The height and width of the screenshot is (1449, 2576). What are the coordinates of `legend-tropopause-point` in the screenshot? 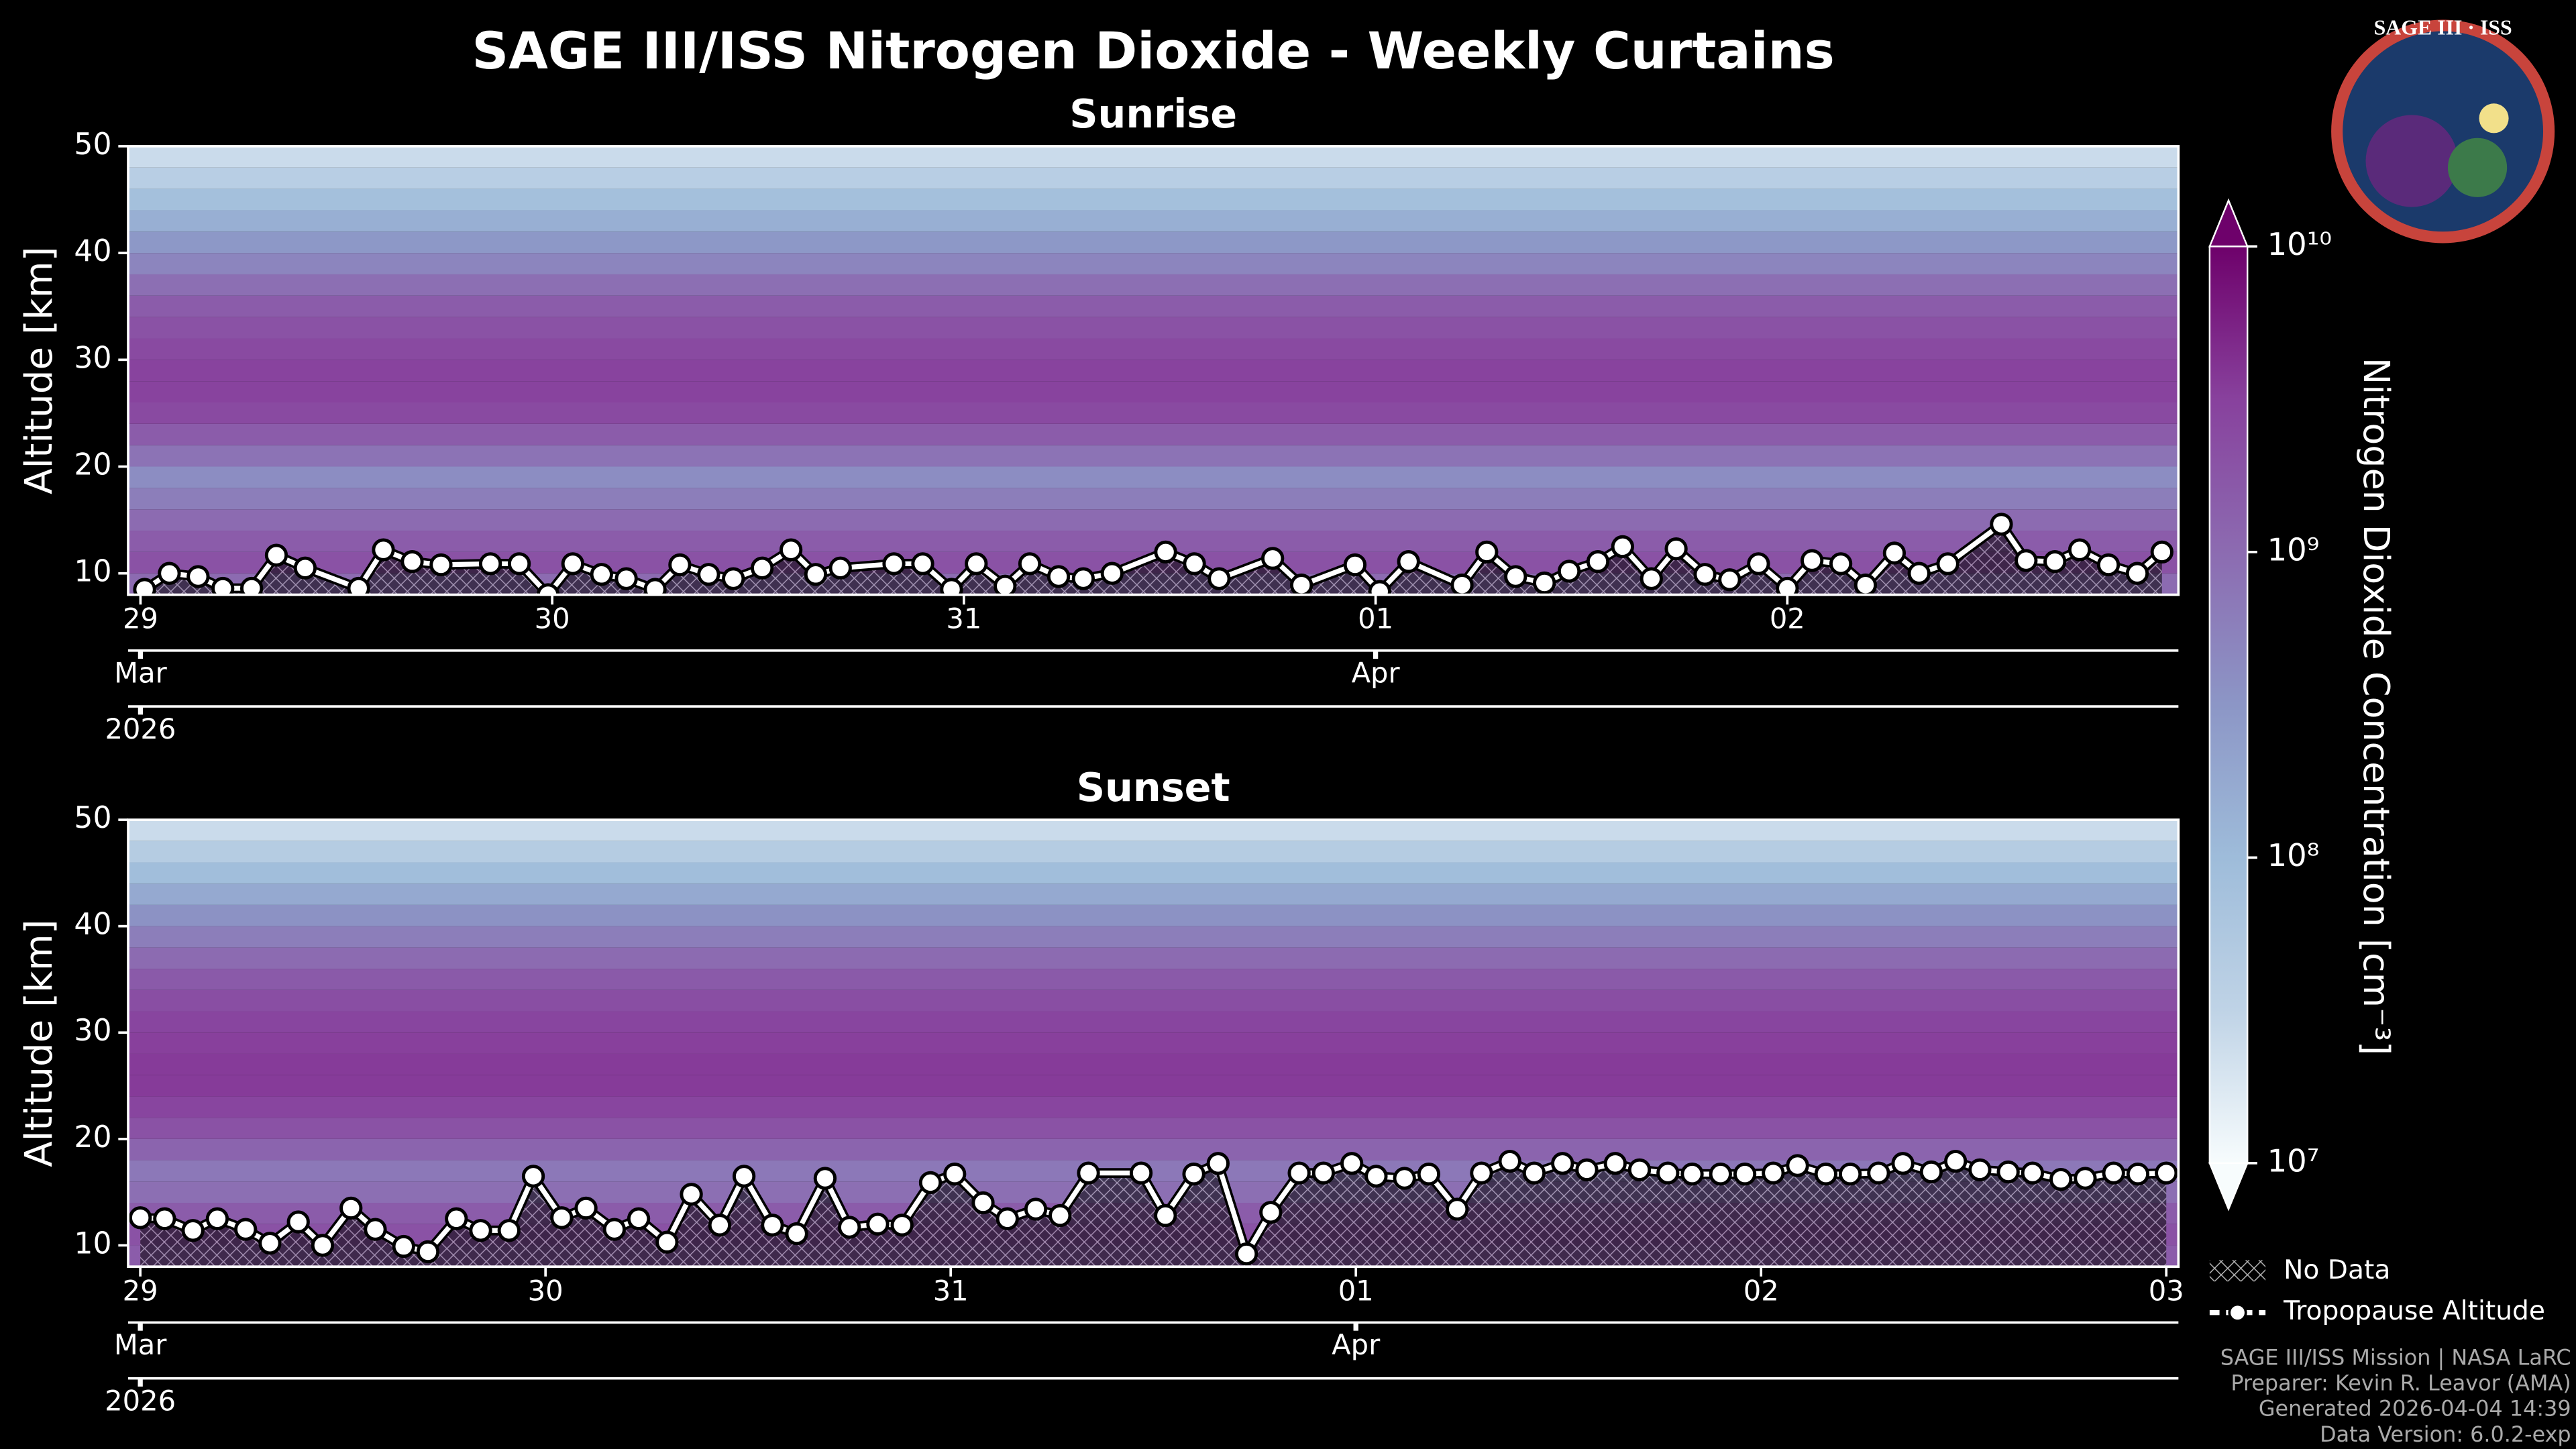 It's located at (2237, 1312).